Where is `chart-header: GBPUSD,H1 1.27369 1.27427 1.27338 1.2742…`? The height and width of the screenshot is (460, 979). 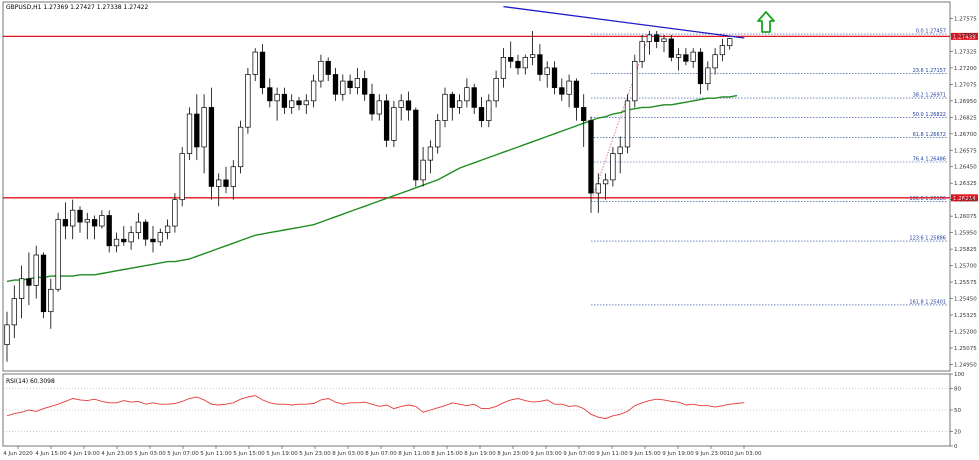
chart-header: GBPUSD,H1 1.27369 1.27427 1.27338 1.2742… is located at coordinates (77, 7).